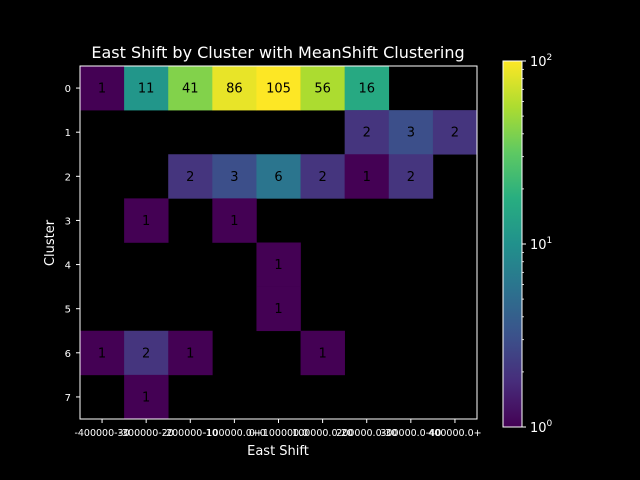 The image size is (640, 480). Describe the element at coordinates (278, 433) in the screenshot. I see `x-tick-label: 0+100000.0` at that location.